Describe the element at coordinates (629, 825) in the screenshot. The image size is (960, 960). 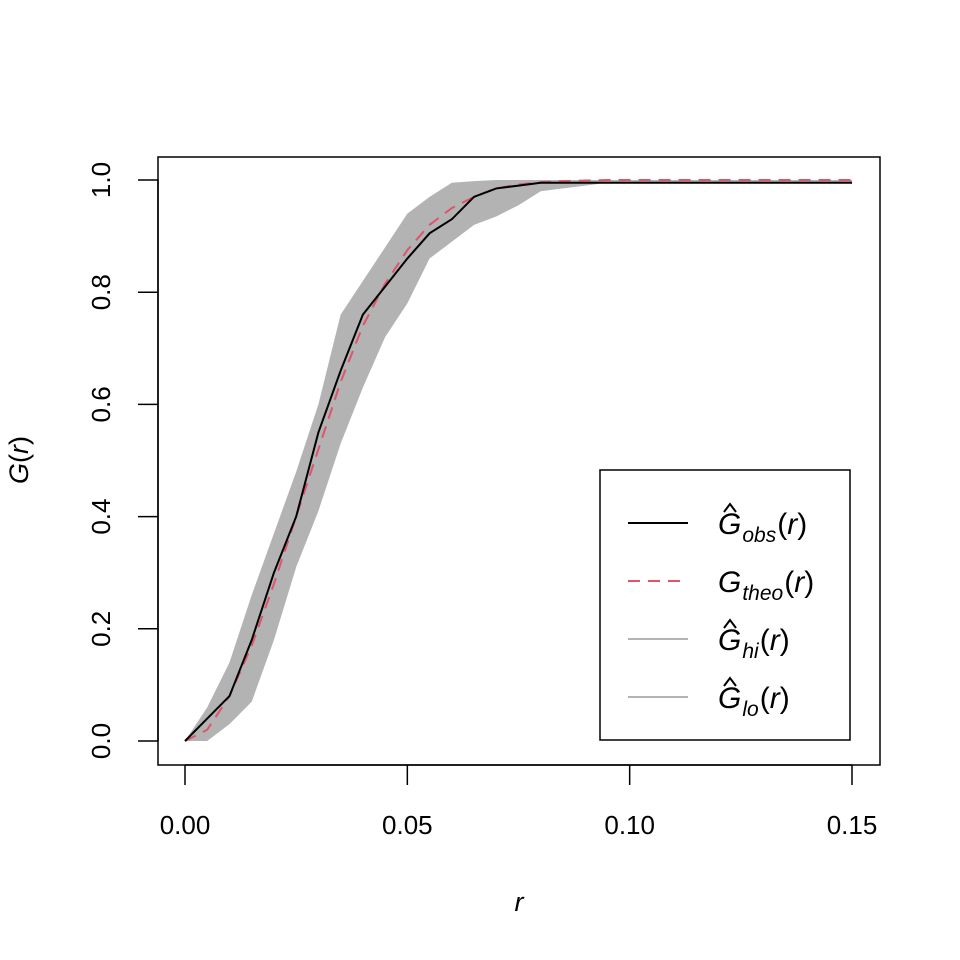
I see `x-tick-label: 0.10` at that location.